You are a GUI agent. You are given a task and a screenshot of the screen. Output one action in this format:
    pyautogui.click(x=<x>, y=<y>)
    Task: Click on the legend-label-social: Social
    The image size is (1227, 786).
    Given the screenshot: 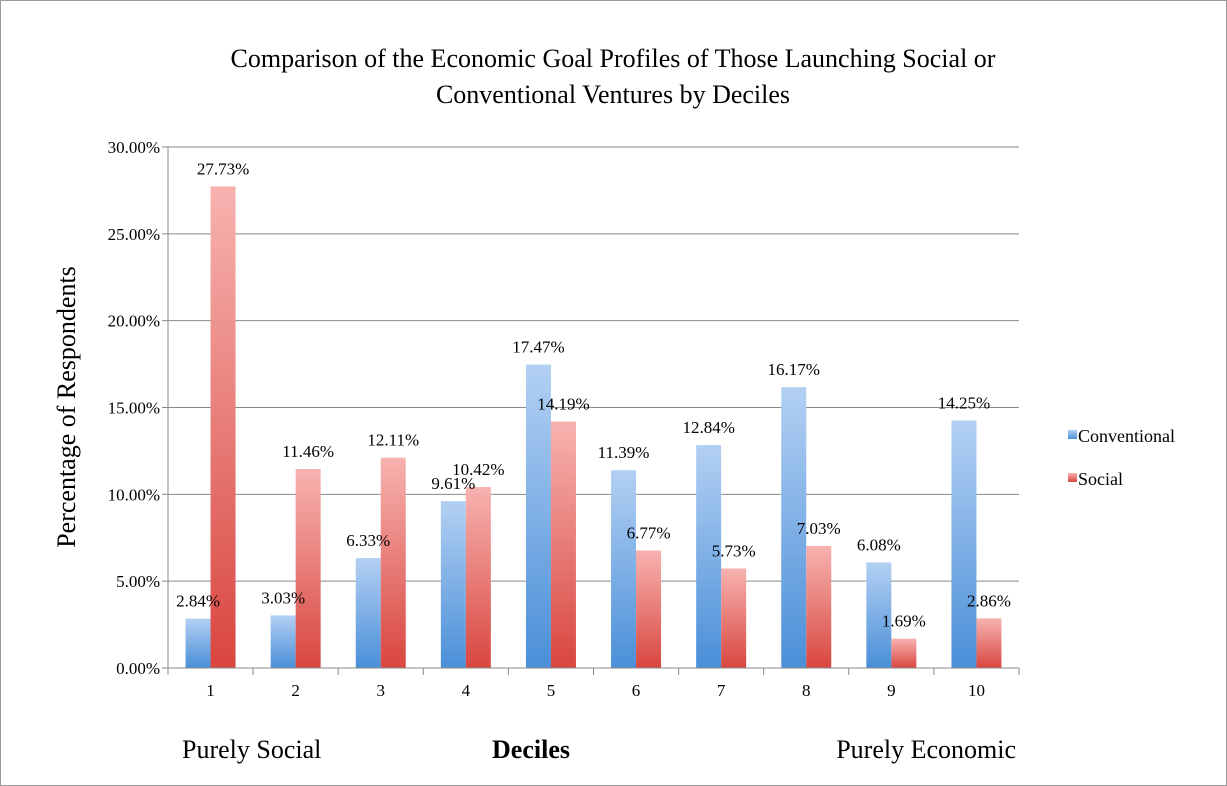 What is the action you would take?
    pyautogui.click(x=1100, y=479)
    